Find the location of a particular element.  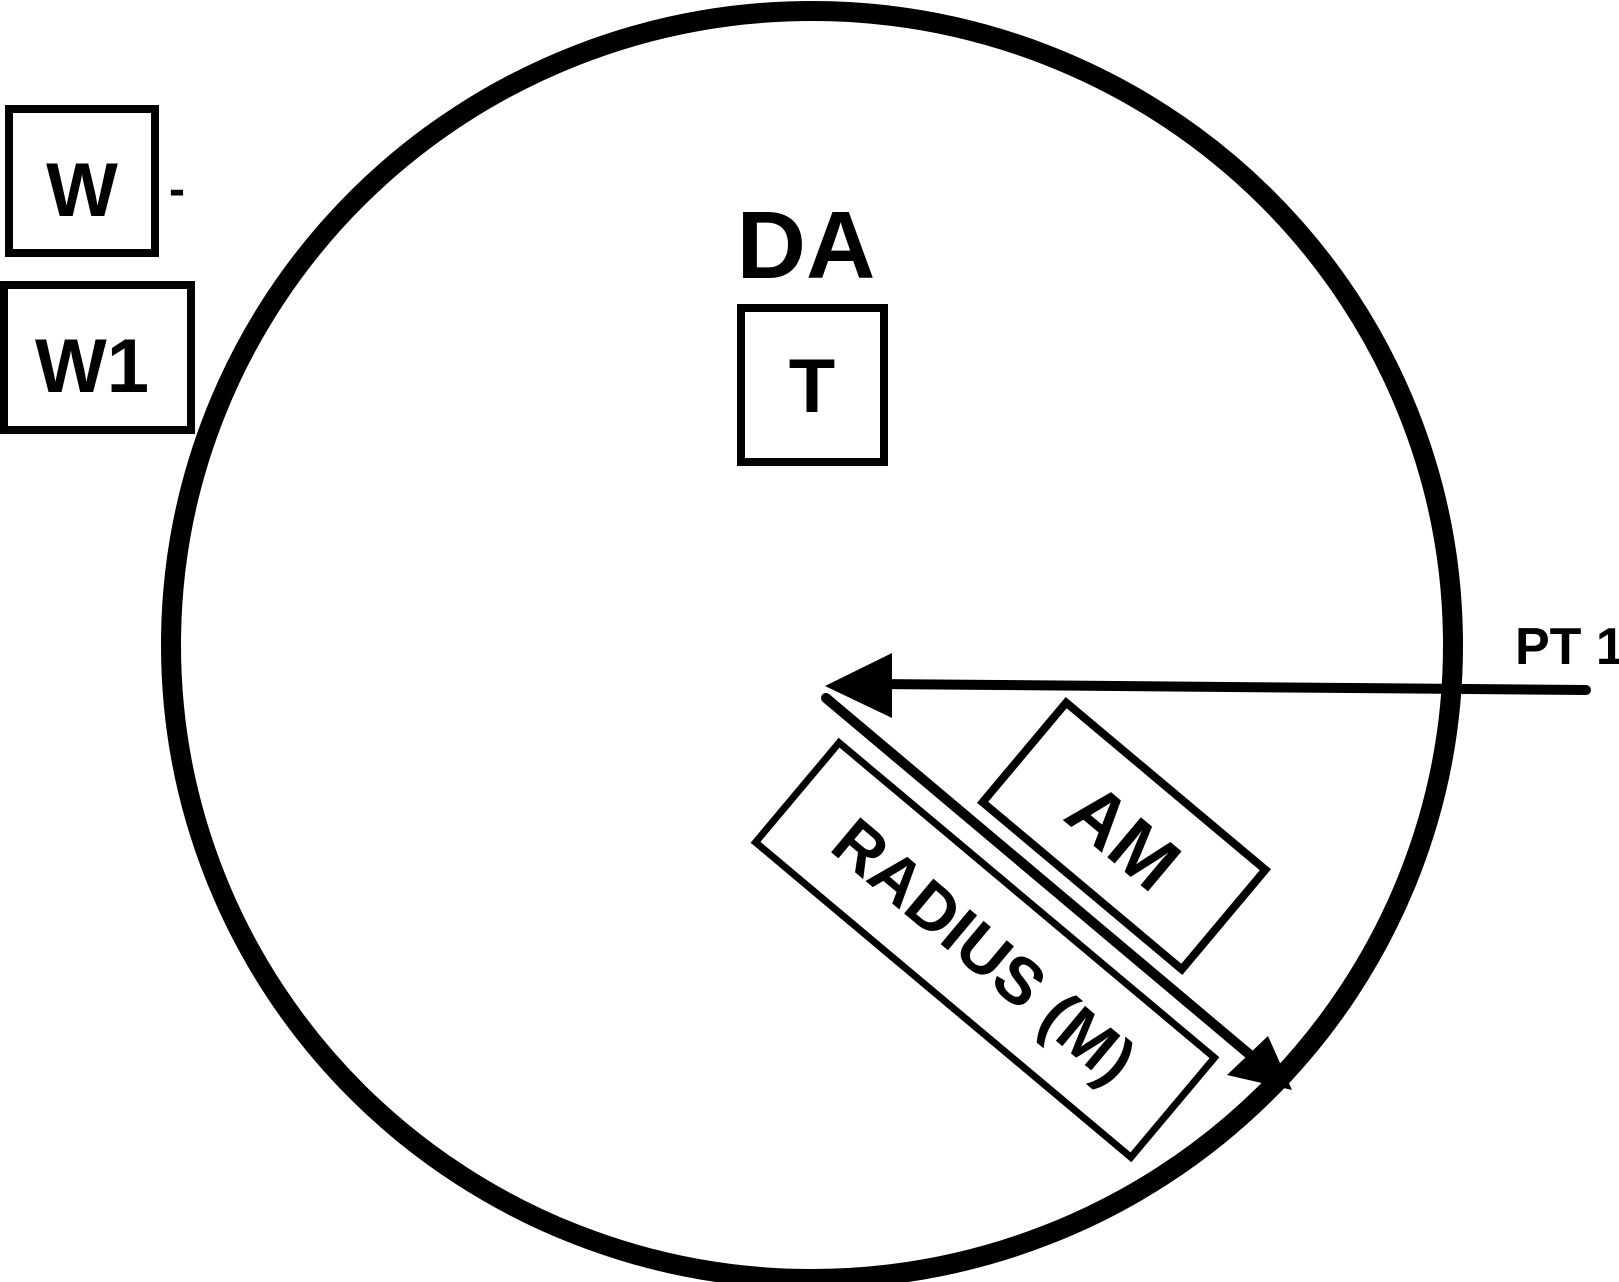

w-minus-box: W - is located at coordinates (95, 181).